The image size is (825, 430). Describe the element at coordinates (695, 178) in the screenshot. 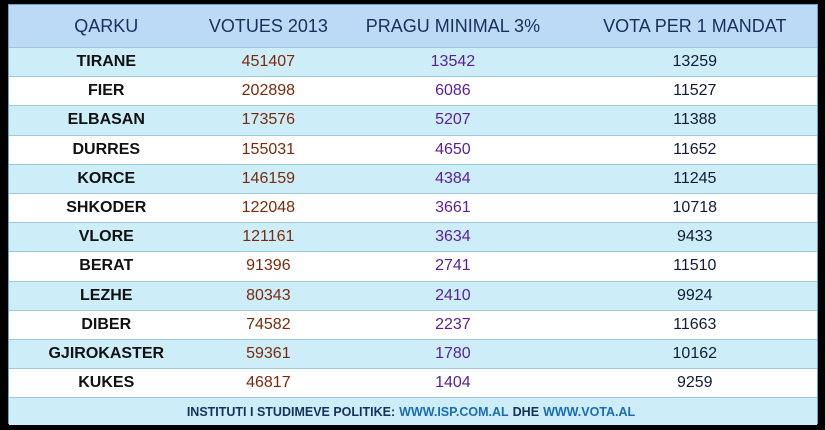

I see `vota-cell: 11245` at that location.